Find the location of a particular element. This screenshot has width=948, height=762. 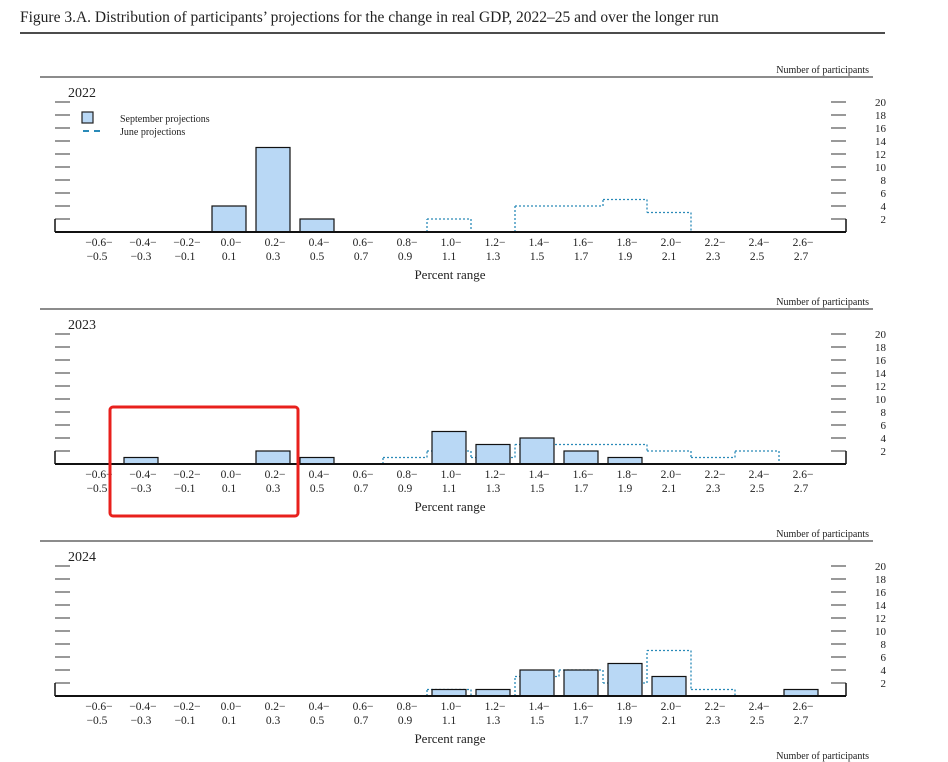

y-tick-label: 6 is located at coordinates (884, 426).